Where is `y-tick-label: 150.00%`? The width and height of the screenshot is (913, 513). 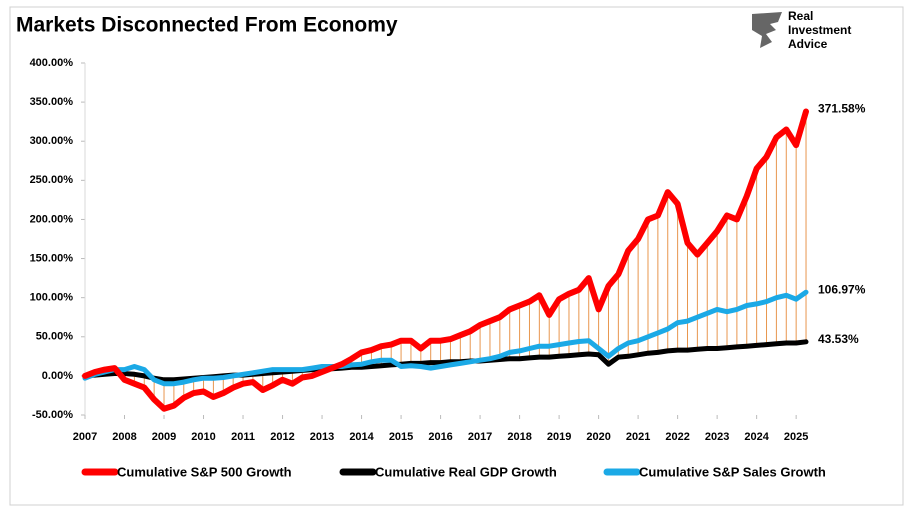 y-tick-label: 150.00% is located at coordinates (52, 258).